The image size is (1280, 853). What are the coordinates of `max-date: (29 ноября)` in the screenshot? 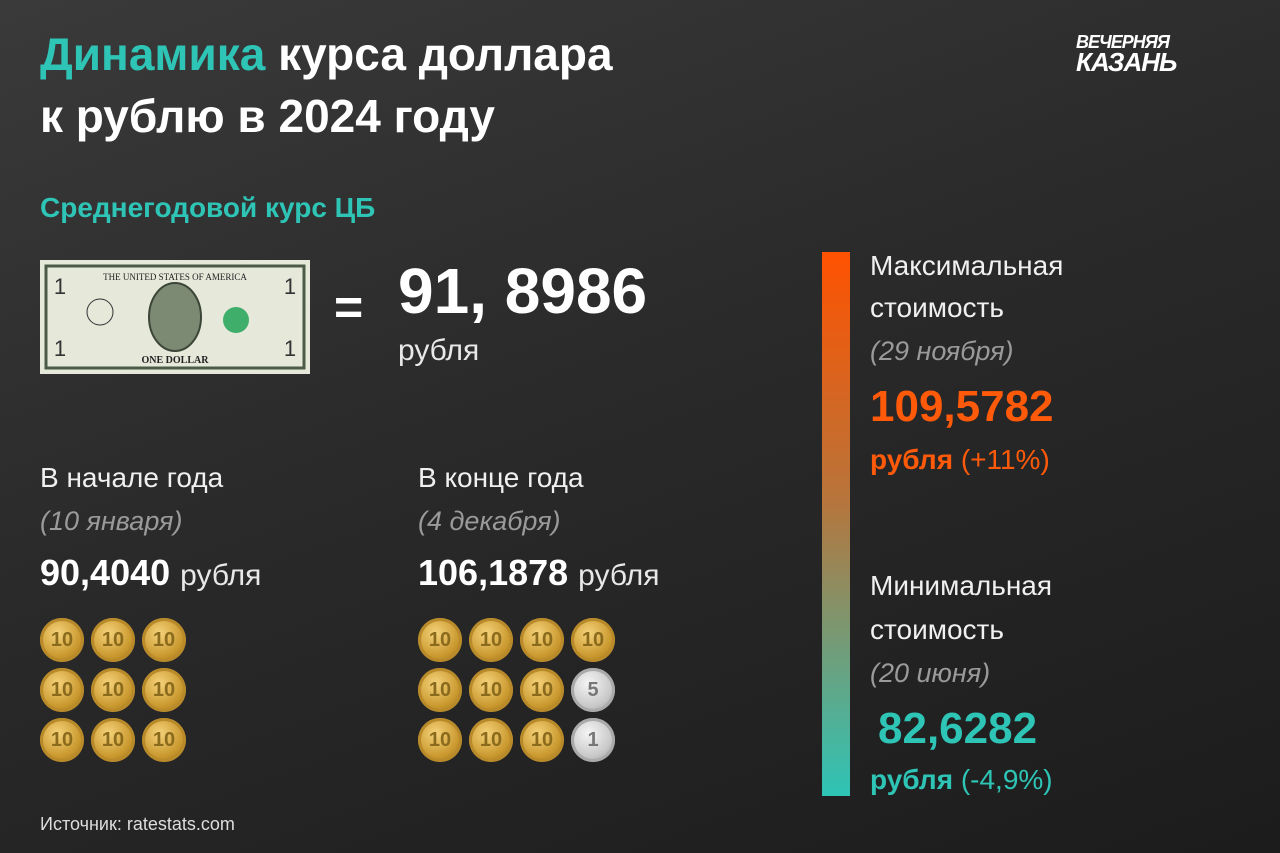 It's located at (942, 351).